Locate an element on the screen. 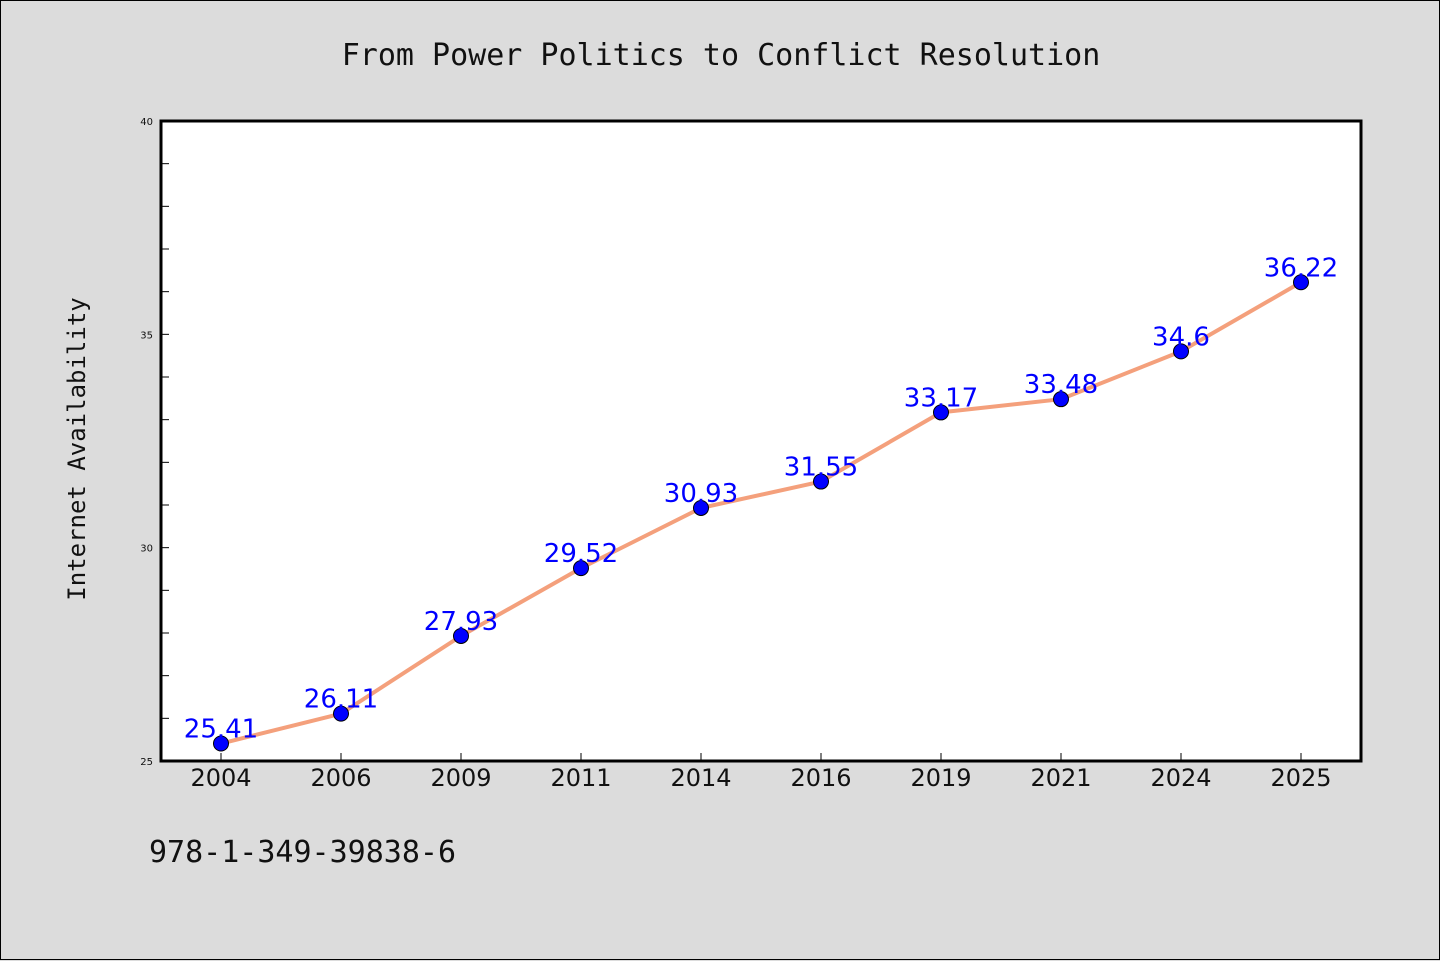 The image size is (1440, 961). x-tick-label: 2009 is located at coordinates (460, 778).